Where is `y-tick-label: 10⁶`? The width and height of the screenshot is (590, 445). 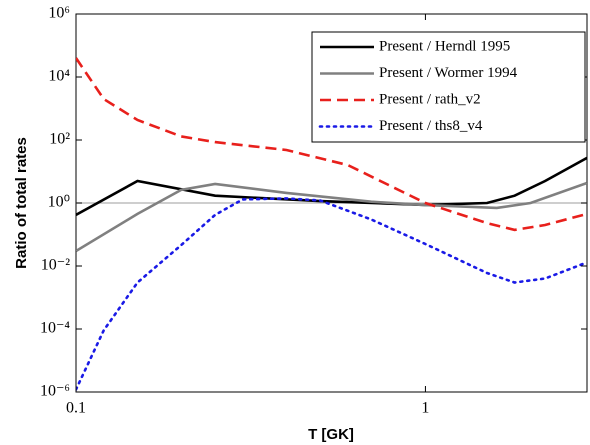 y-tick-label: 10⁶ is located at coordinates (59, 13).